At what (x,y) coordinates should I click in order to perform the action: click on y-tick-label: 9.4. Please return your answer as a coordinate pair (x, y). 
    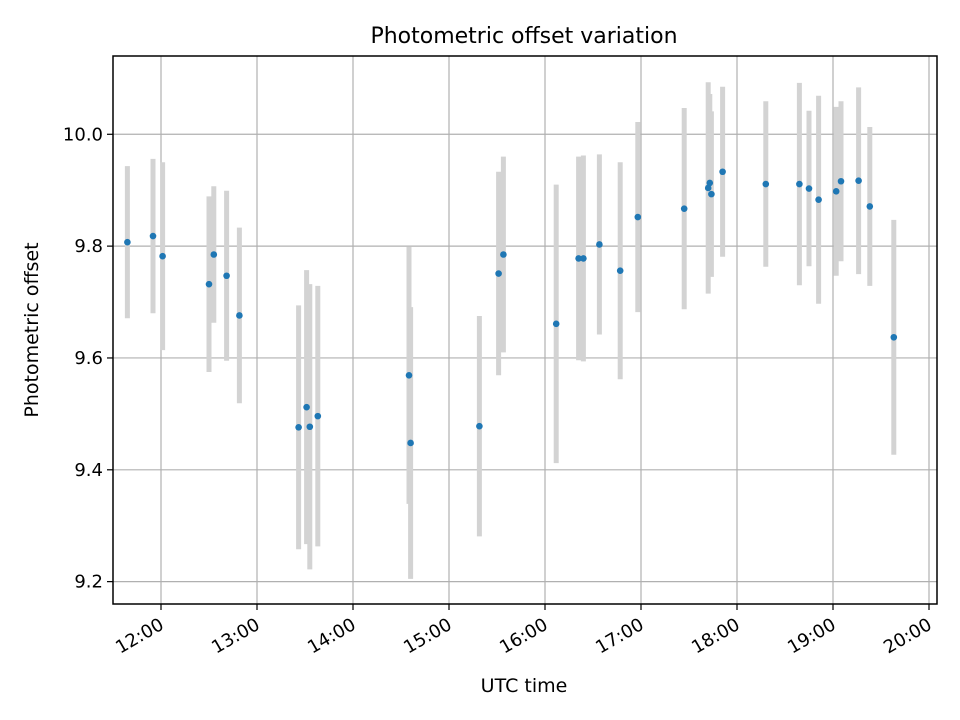
    Looking at the image, I should click on (88, 470).